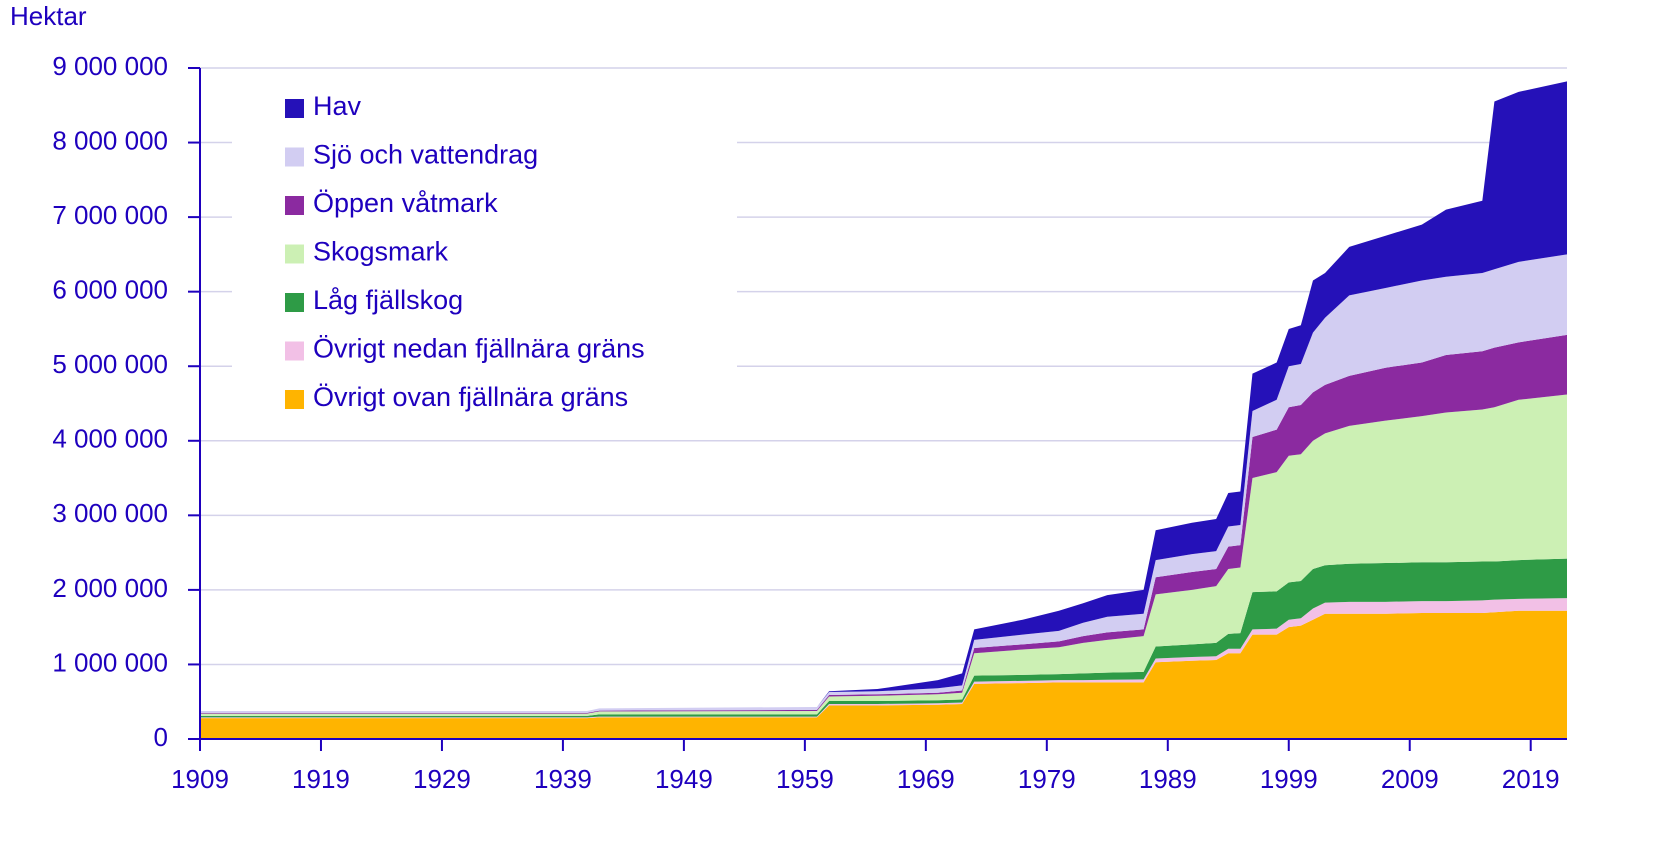 The width and height of the screenshot is (1657, 842). Describe the element at coordinates (110, 66) in the screenshot. I see `y-tick-label: 9 000 000` at that location.